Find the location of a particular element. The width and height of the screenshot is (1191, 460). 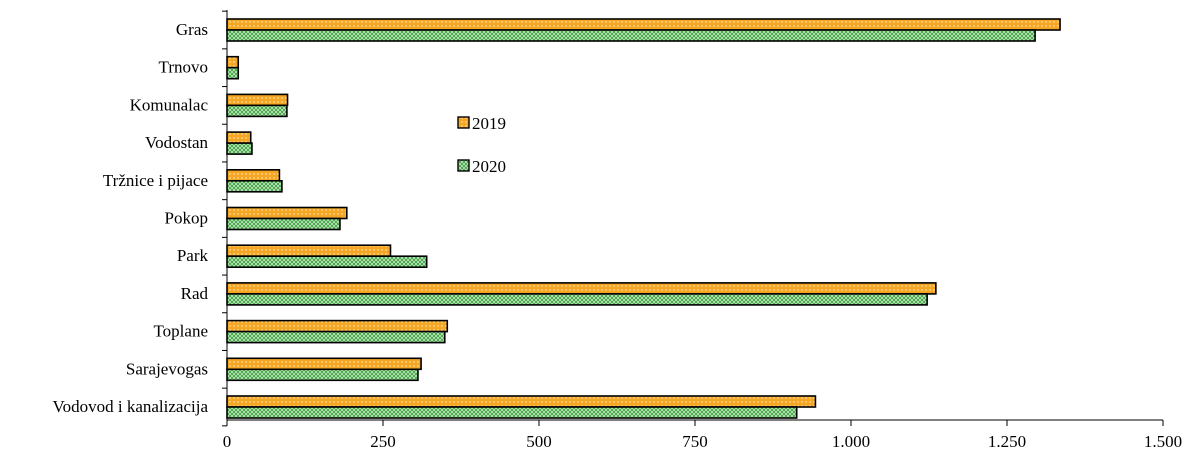

x-tick-label: 250 is located at coordinates (383, 441).